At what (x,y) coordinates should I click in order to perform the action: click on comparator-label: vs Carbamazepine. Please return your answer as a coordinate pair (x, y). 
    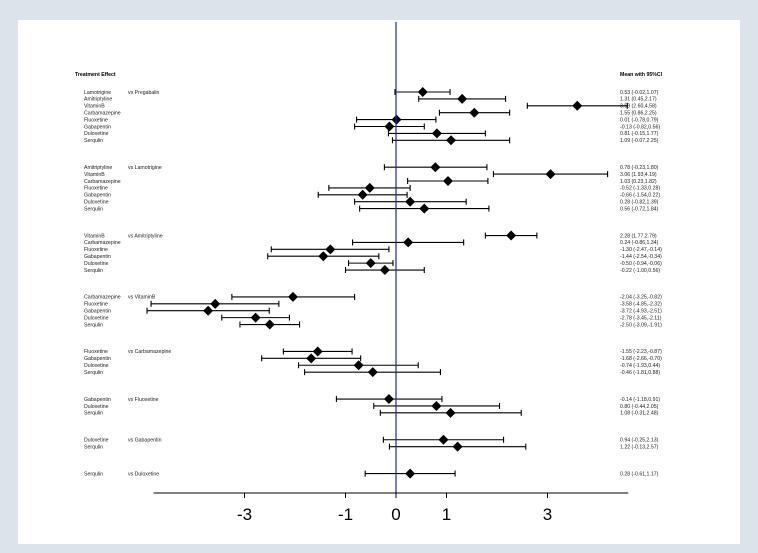
    Looking at the image, I should click on (149, 352).